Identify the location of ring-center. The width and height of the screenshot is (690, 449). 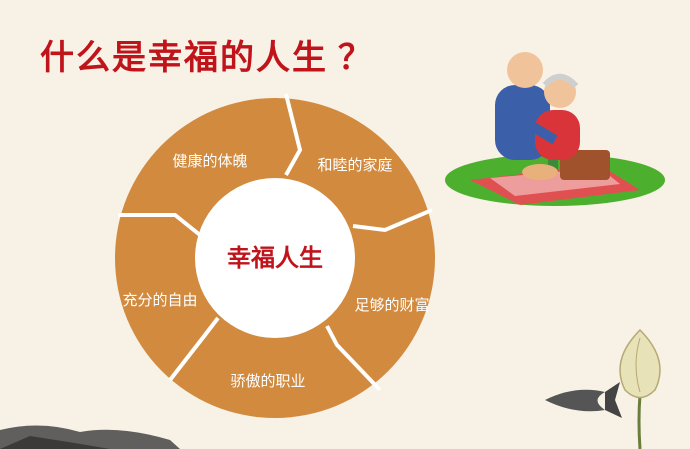
(275, 258).